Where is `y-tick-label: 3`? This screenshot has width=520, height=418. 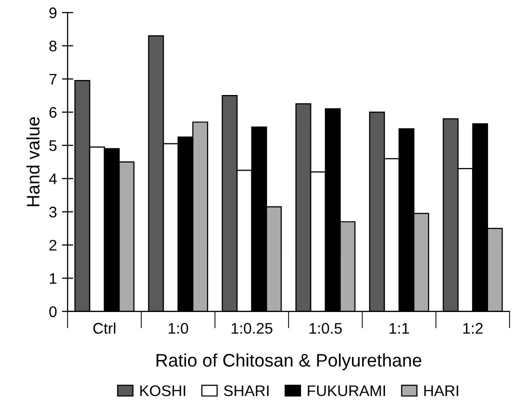 y-tick-label: 3 is located at coordinates (53, 212).